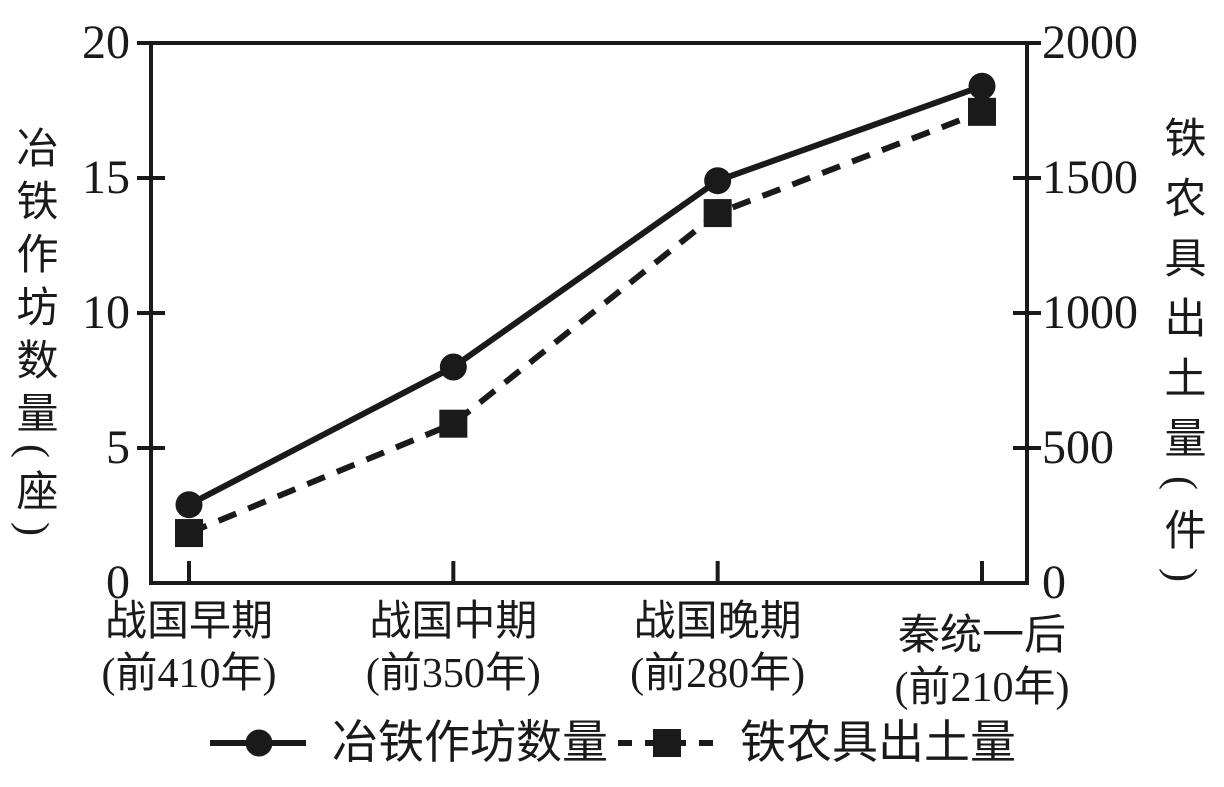 Image resolution: width=1224 pixels, height=787 pixels. Describe the element at coordinates (453, 622) in the screenshot. I see `x-axis-label-period: 战国中期` at that location.